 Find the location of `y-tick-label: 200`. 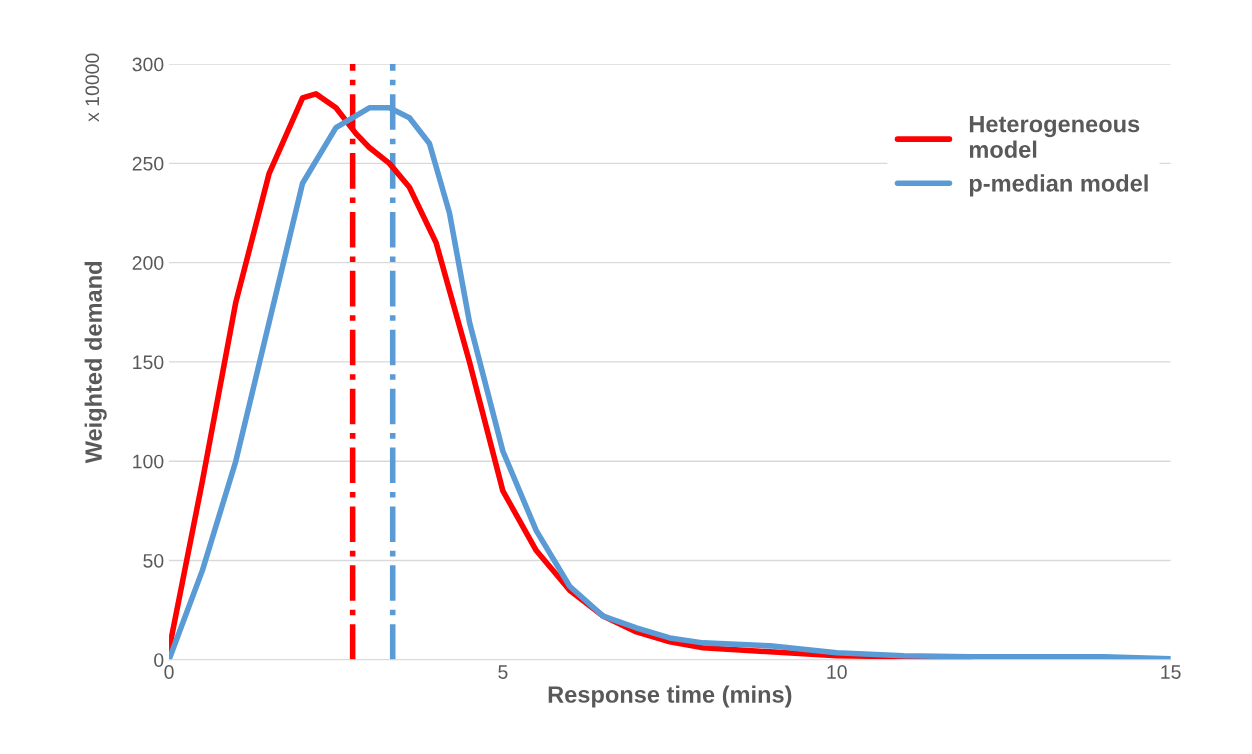

y-tick-label: 200 is located at coordinates (148, 263).